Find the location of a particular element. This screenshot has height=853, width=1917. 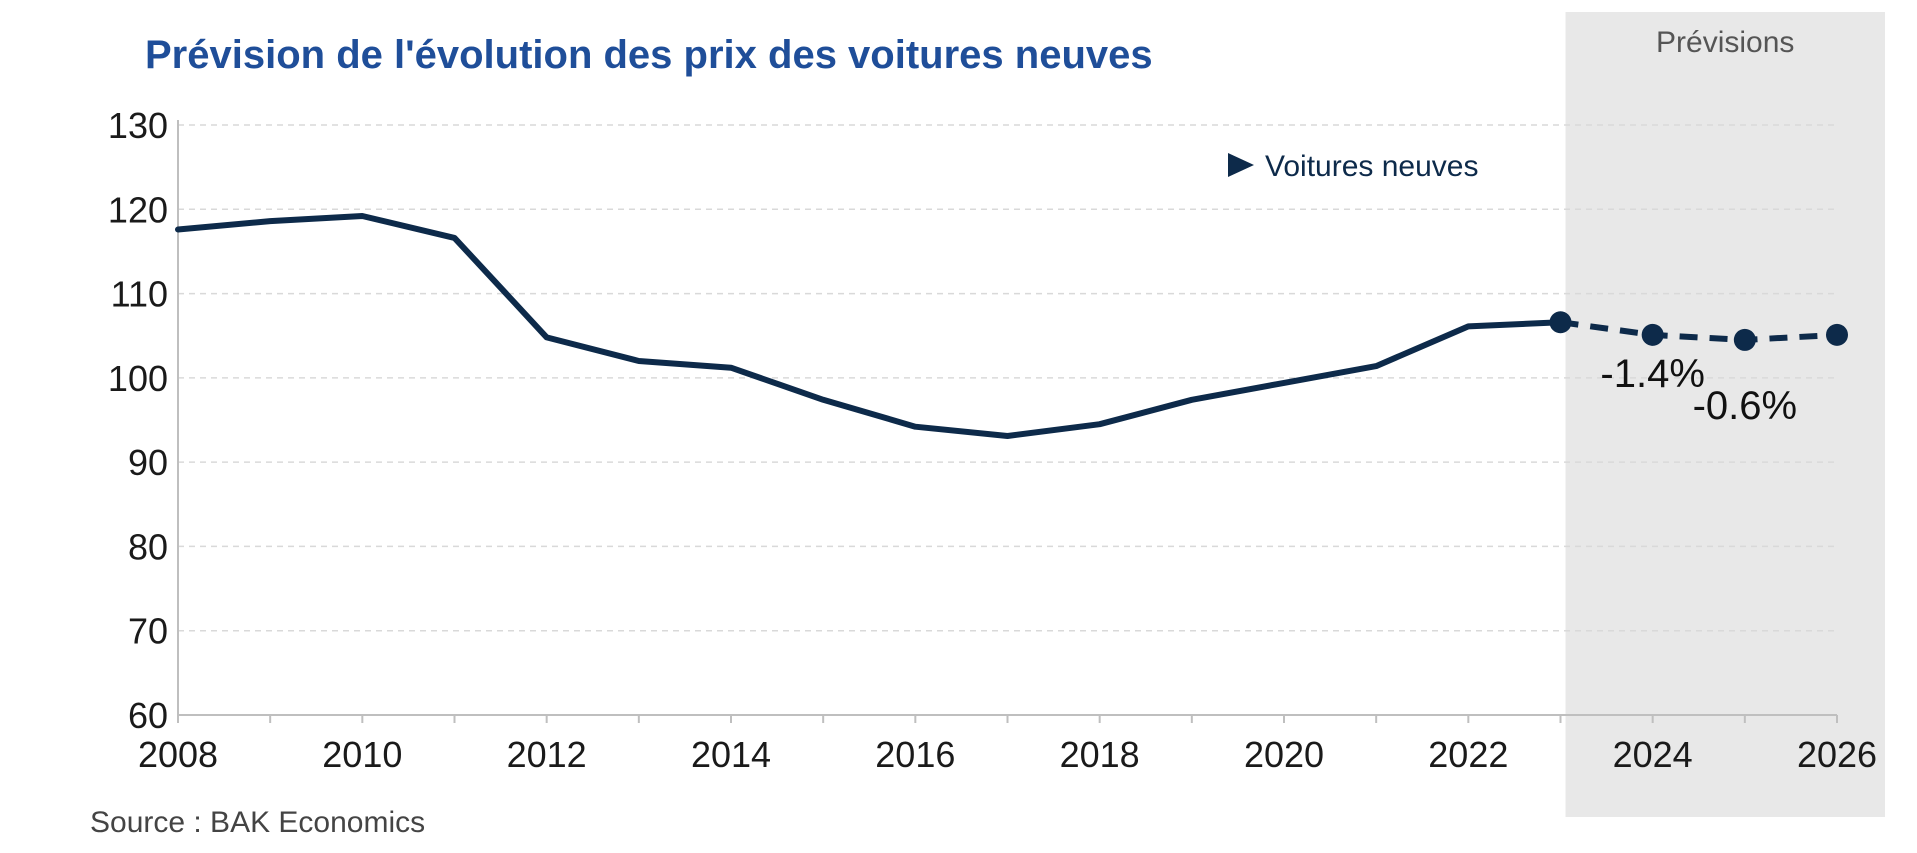

y-tick-label: 70 is located at coordinates (148, 631).